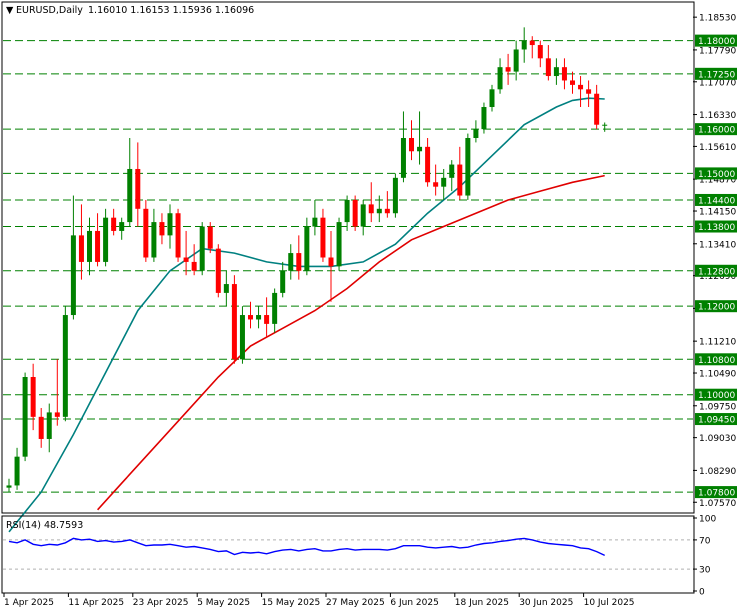  What do you see at coordinates (717, 181) in the screenshot?
I see `price-tick-label: 1.14870` at bounding box center [717, 181].